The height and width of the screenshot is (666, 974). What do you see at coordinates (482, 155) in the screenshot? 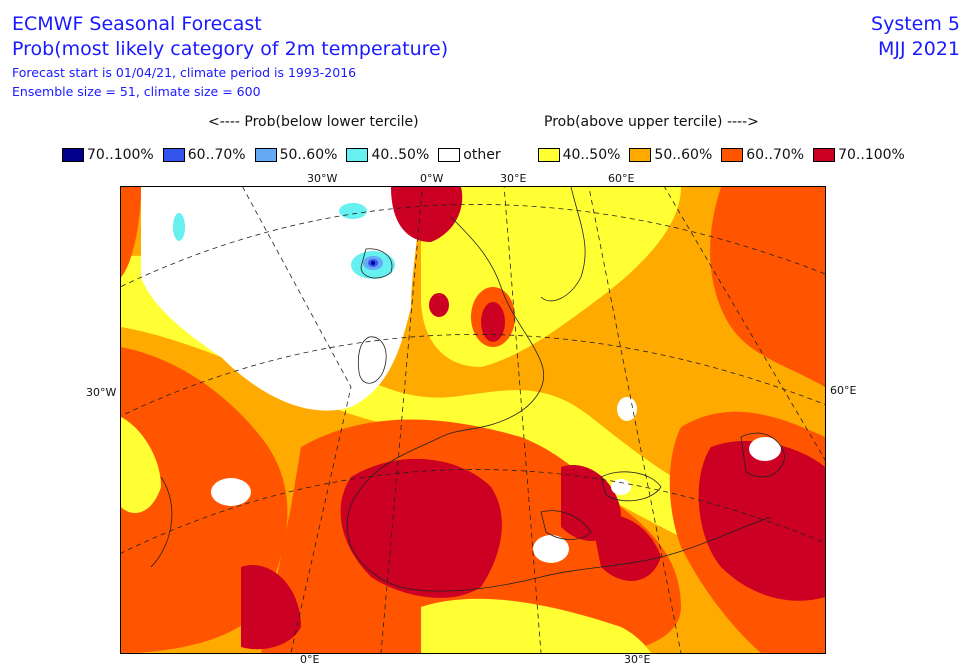
I see `legend-label: other` at bounding box center [482, 155].